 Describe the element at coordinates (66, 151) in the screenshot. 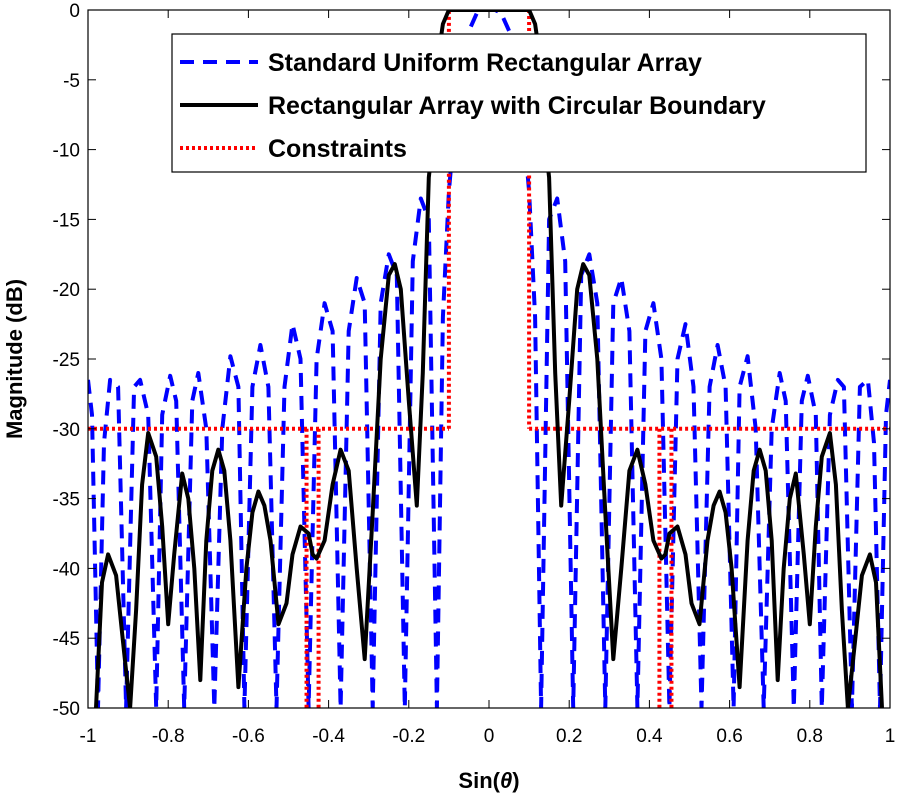

I see `y-tick-label: -10` at that location.